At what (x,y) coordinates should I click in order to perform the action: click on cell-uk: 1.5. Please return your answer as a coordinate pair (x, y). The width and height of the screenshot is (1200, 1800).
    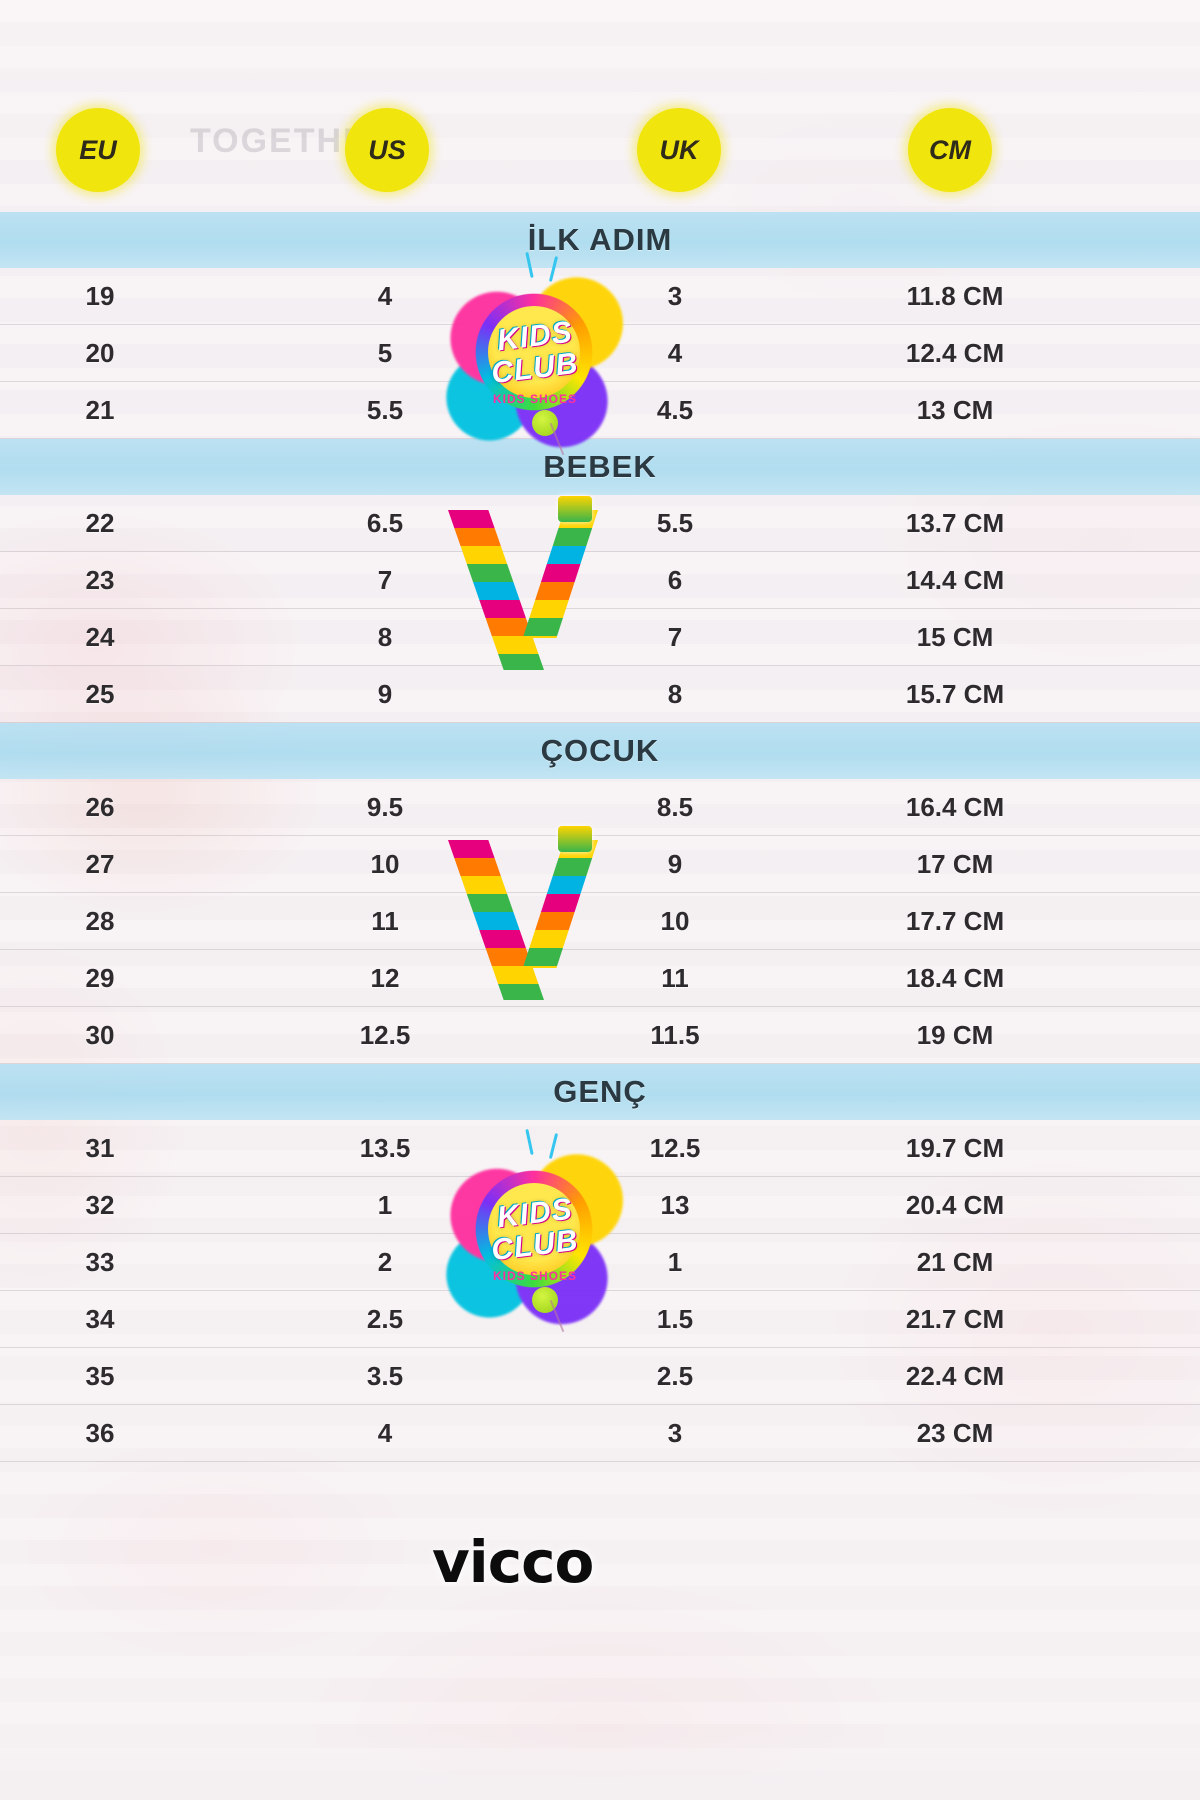
    Looking at the image, I should click on (675, 1319).